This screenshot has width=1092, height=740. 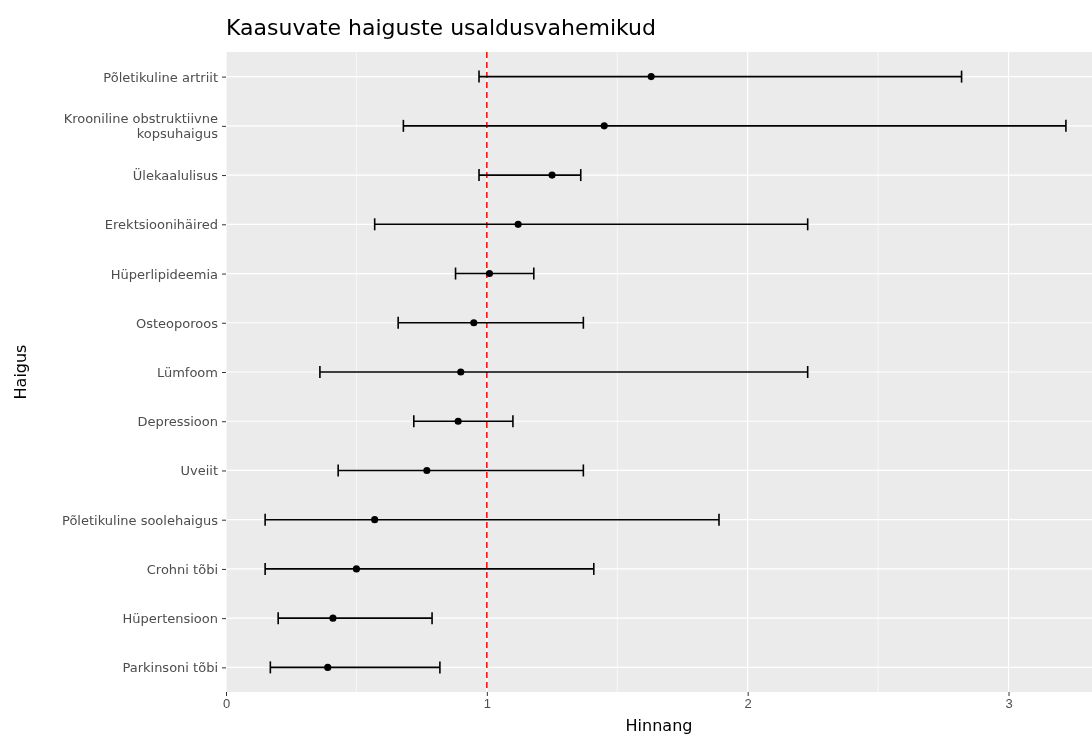 I want to click on y-tick-label: Ülekaalulisus, so click(x=175, y=175).